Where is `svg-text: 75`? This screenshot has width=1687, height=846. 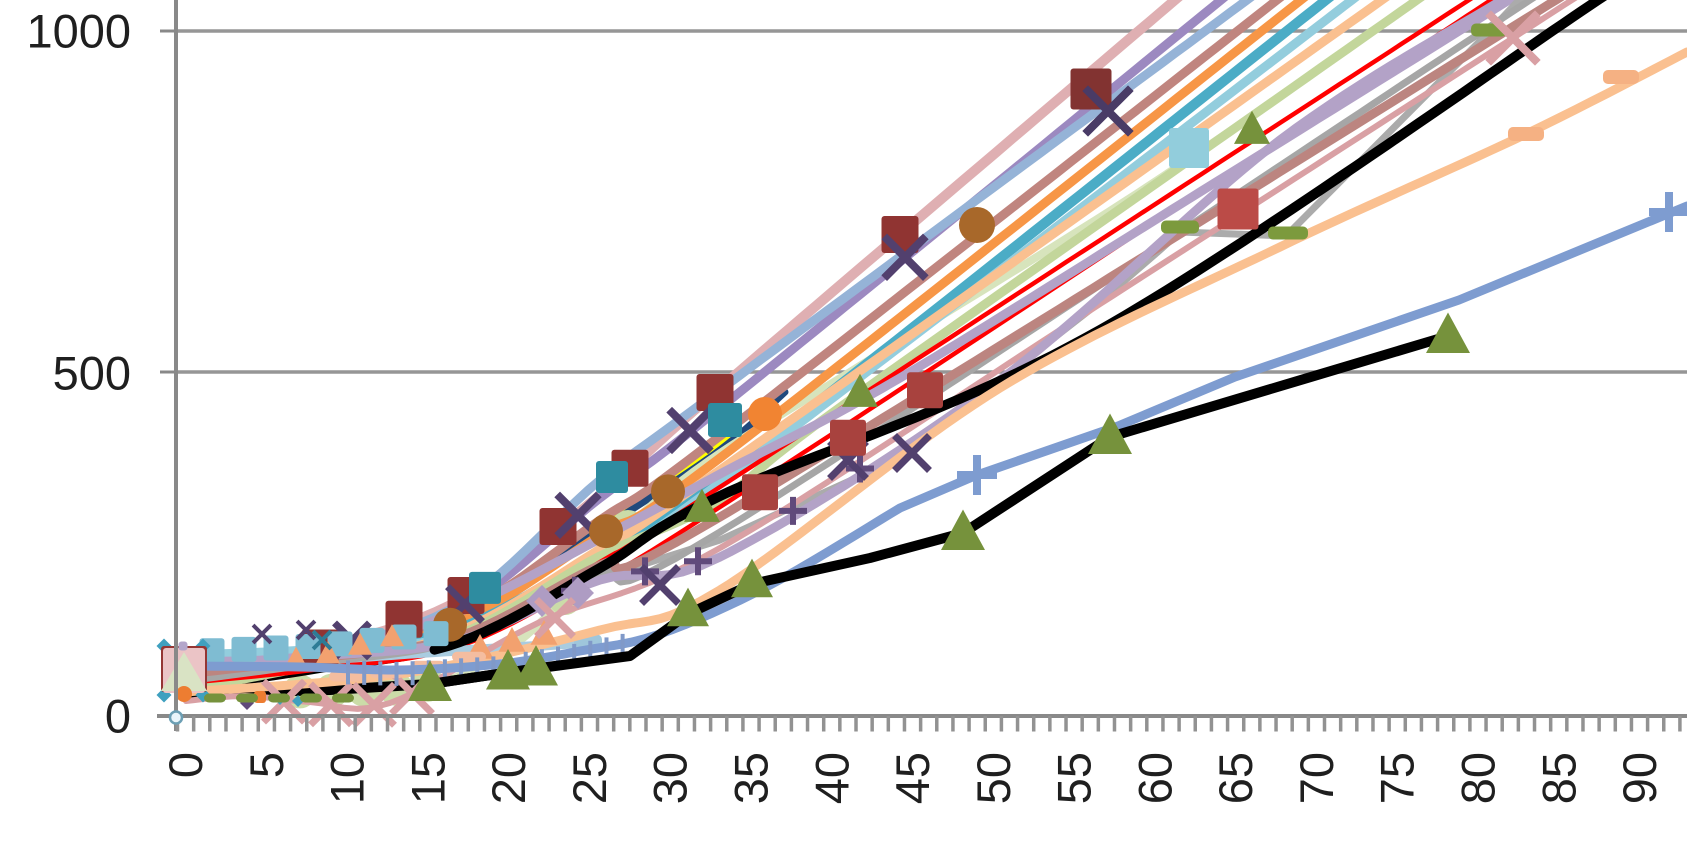
svg-text: 75 is located at coordinates (1397, 778).